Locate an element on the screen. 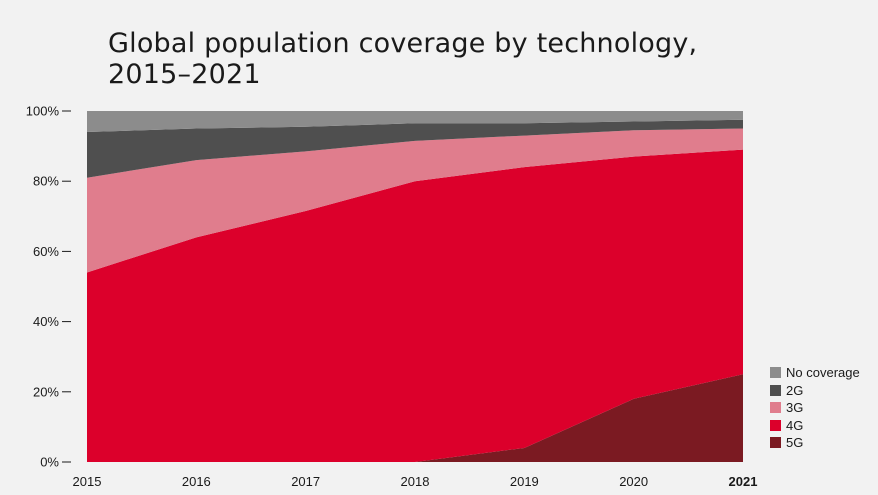  legend-item-3g: 3G is located at coordinates (815, 408).